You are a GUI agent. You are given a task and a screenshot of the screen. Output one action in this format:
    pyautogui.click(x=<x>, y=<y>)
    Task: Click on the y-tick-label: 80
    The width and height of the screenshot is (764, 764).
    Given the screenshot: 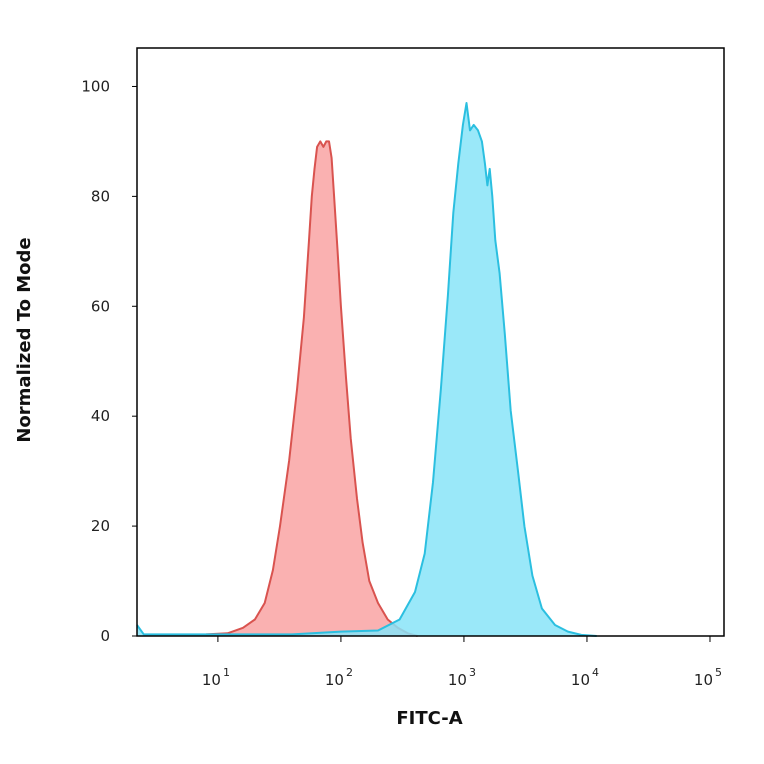 What is the action you would take?
    pyautogui.click(x=100, y=196)
    